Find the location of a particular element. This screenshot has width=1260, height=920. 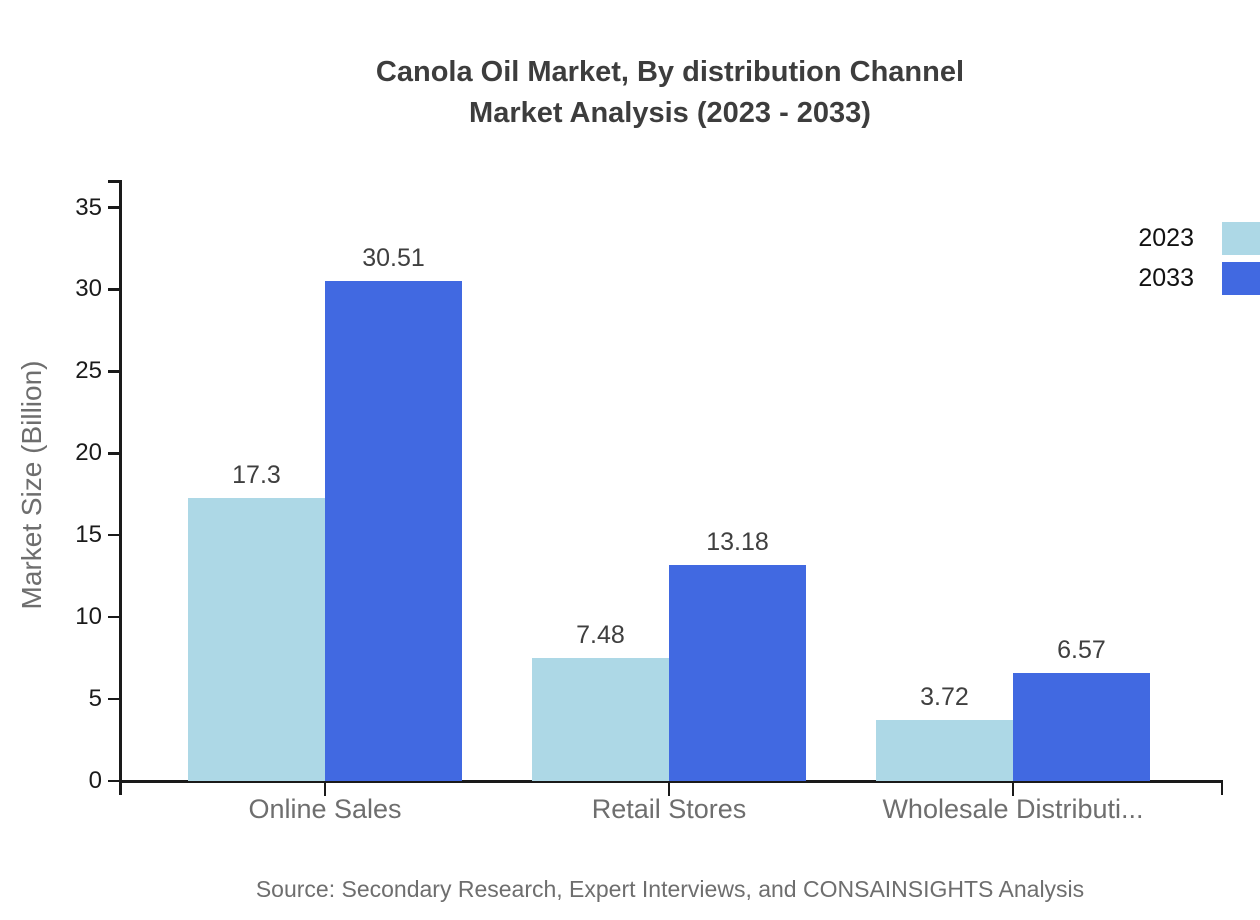

legend-label: 2023 is located at coordinates (1166, 237).